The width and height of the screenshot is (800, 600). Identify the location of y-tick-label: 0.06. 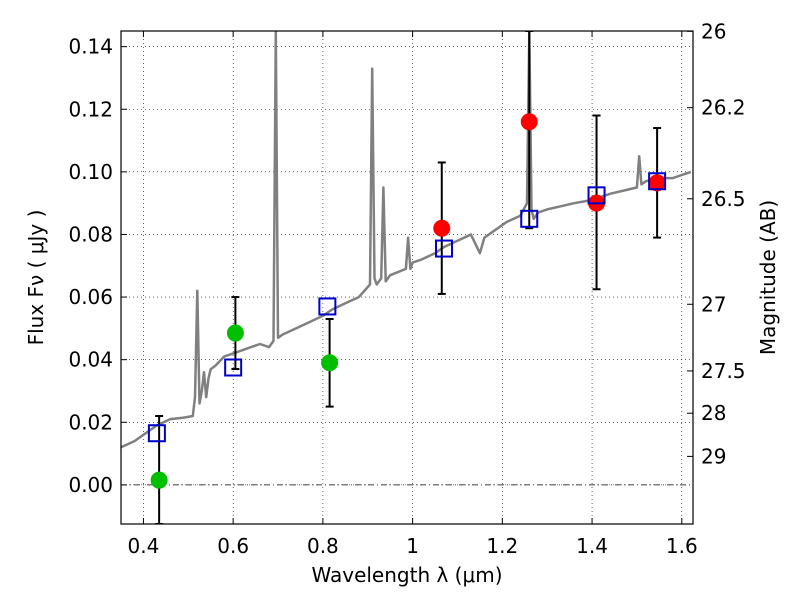
(90, 297).